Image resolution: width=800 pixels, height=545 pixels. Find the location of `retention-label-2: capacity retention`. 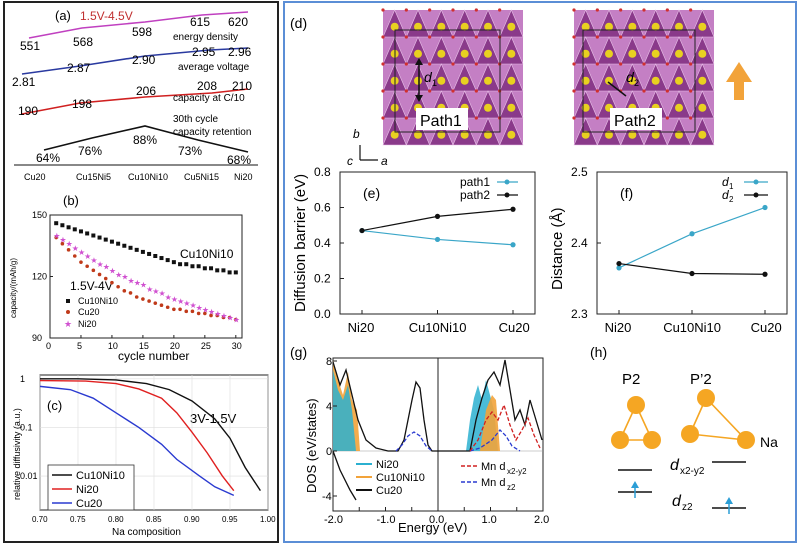

retention-label-2: capacity retention is located at coordinates (212, 132).